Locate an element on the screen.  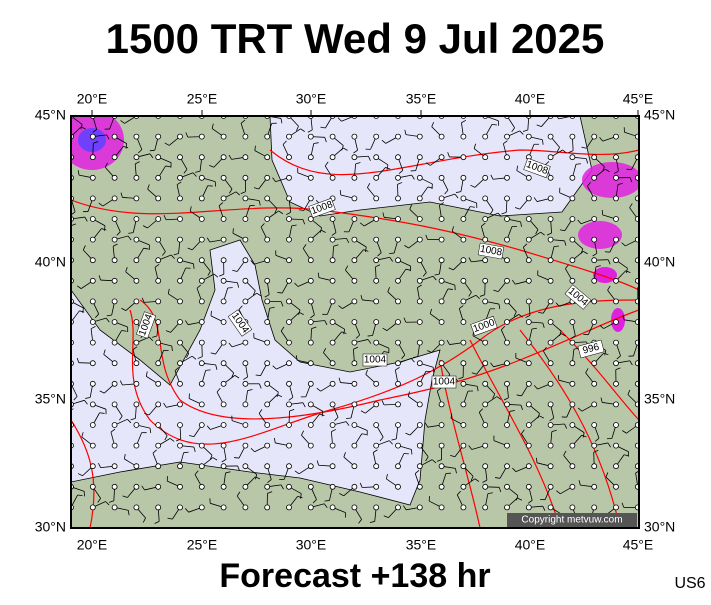
lat-label: 40°N is located at coordinates (659, 262).